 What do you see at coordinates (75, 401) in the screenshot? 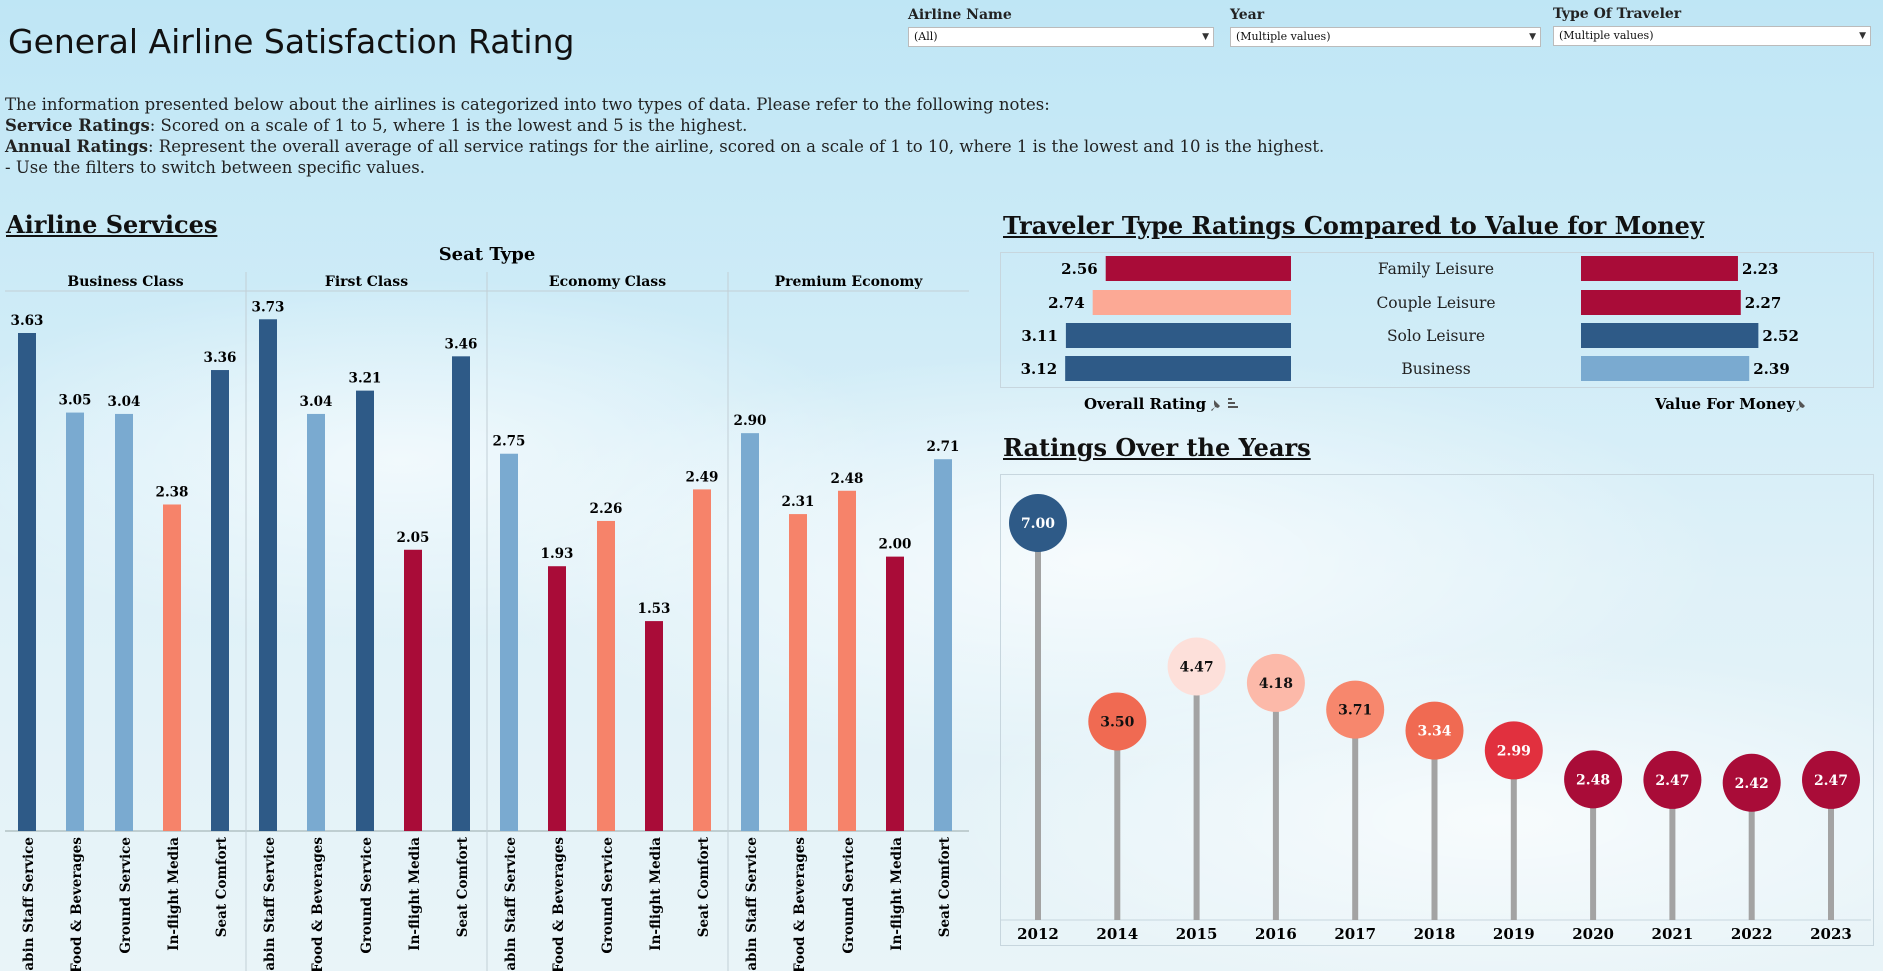
I see `bar-value-label: 3.05` at bounding box center [75, 401].